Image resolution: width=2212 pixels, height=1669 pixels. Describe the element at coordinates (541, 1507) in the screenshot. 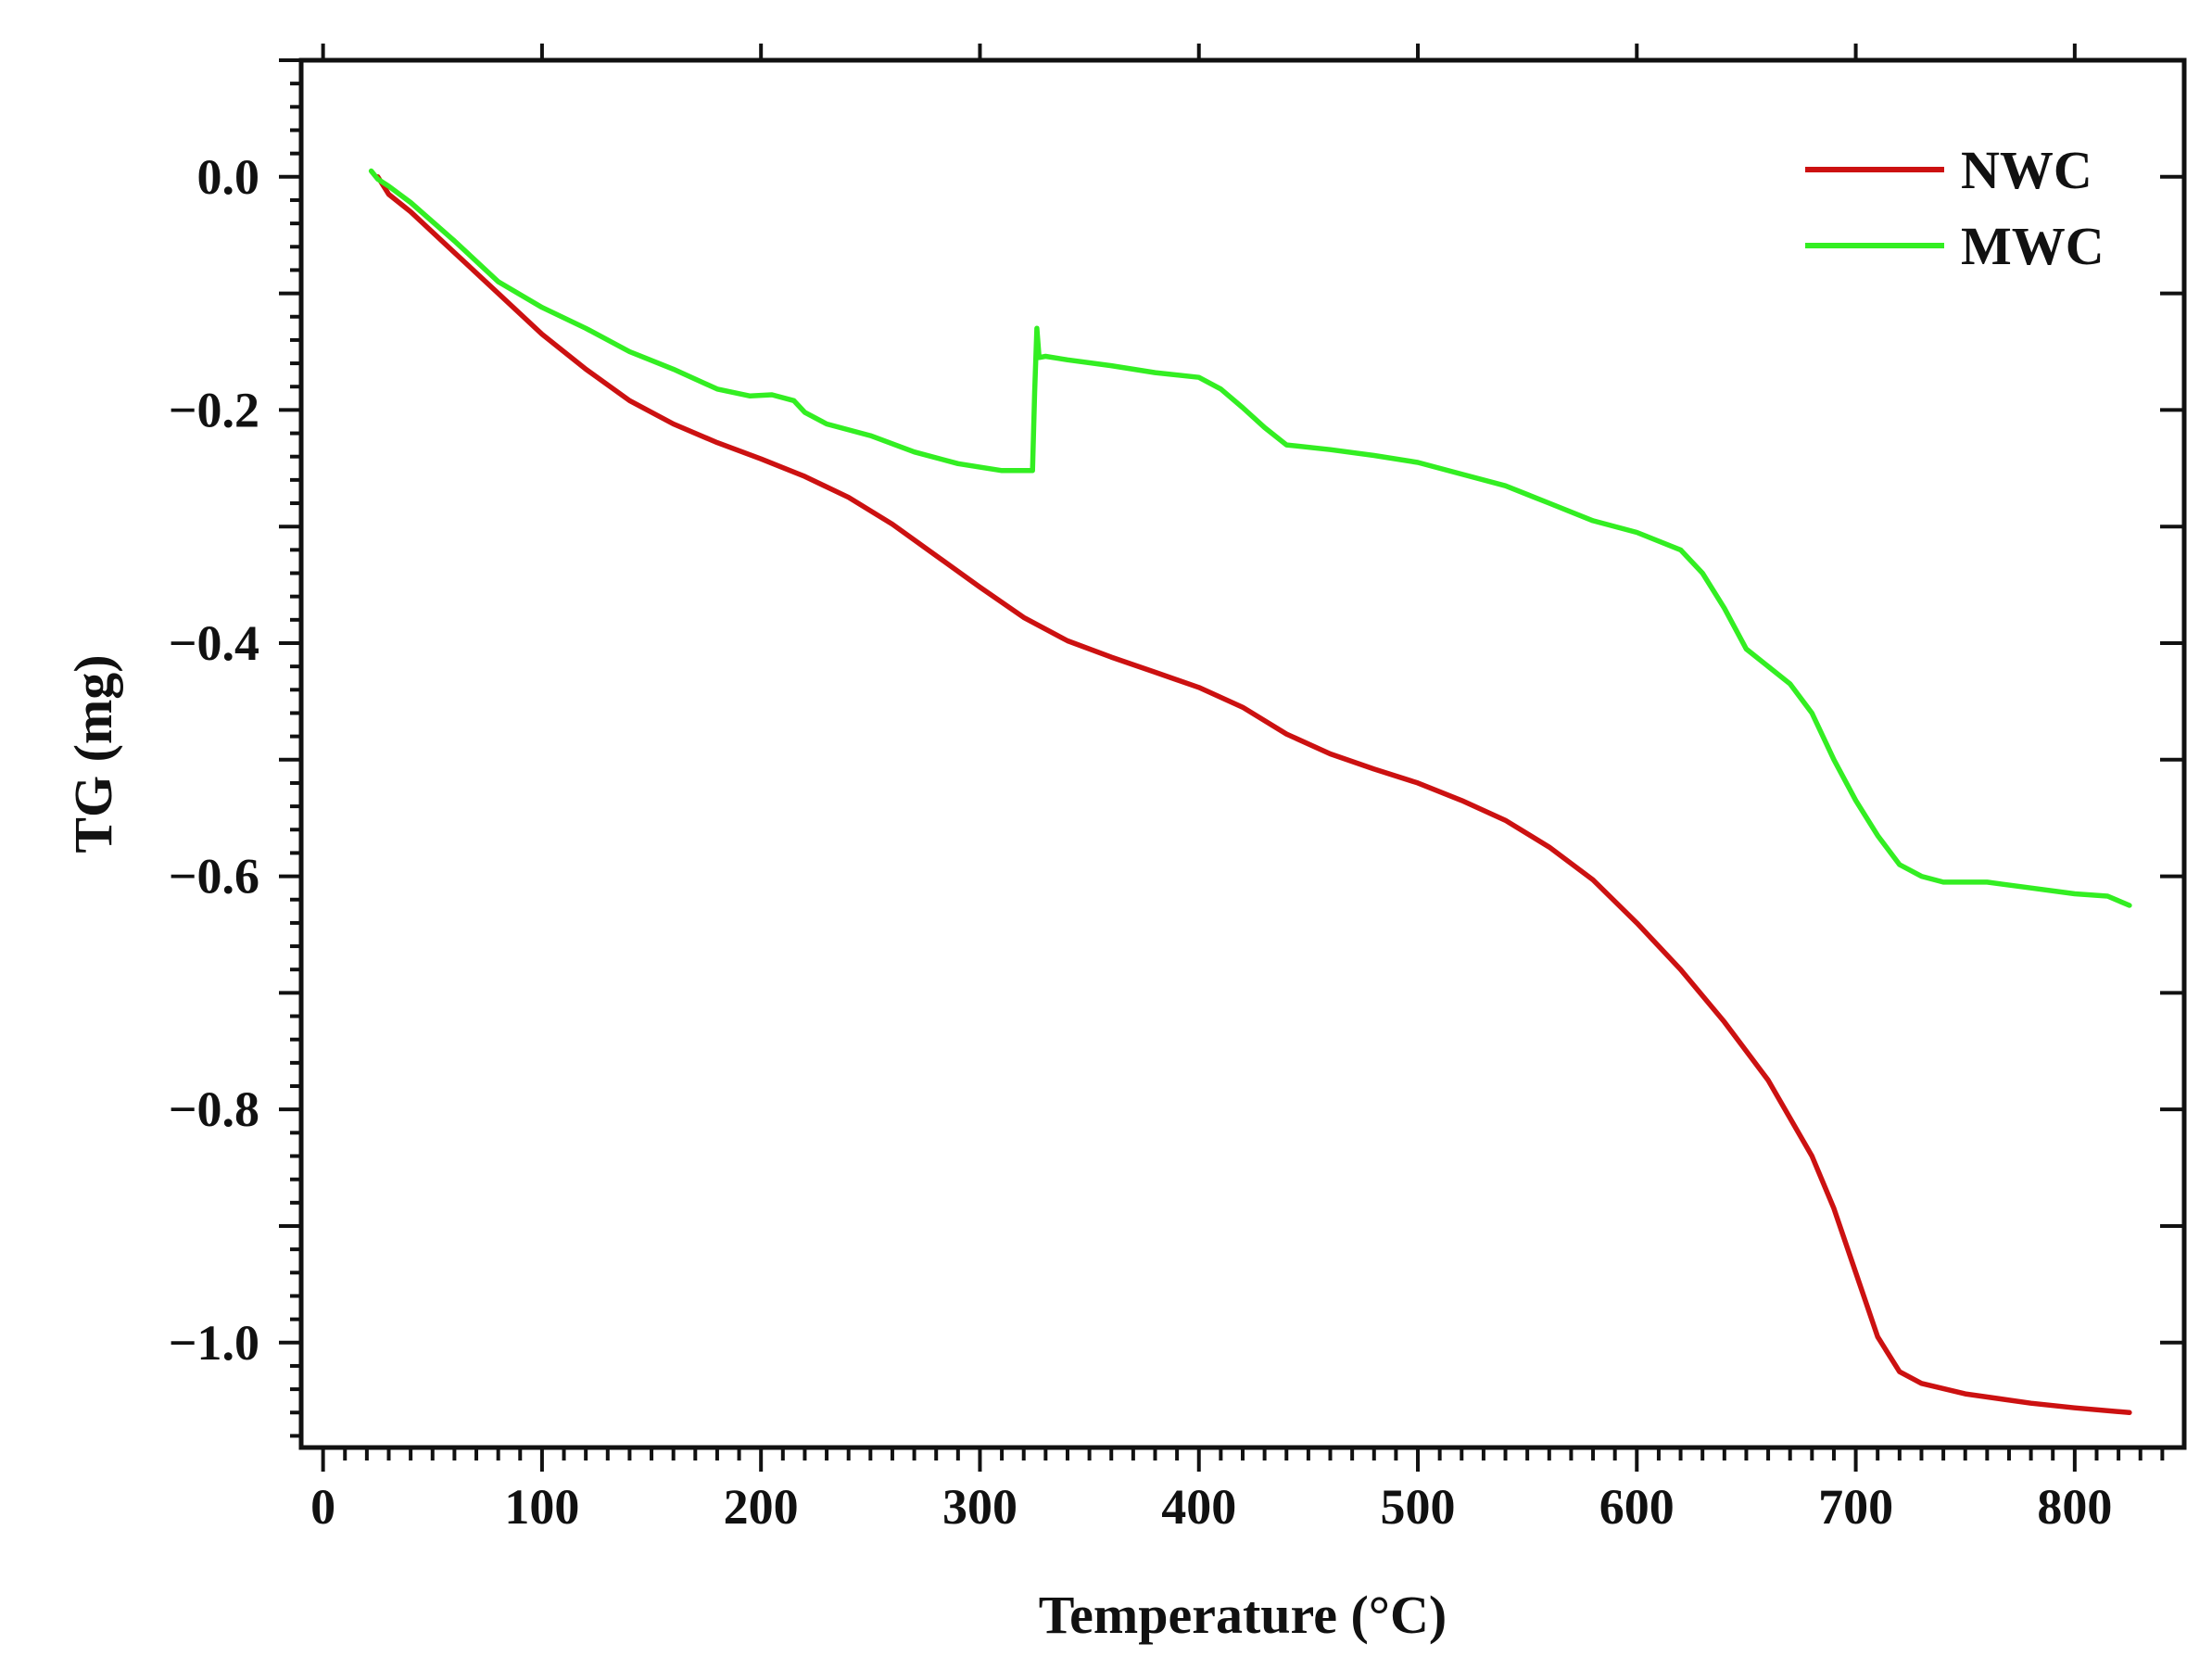

I see `x-tick-label: 100` at that location.